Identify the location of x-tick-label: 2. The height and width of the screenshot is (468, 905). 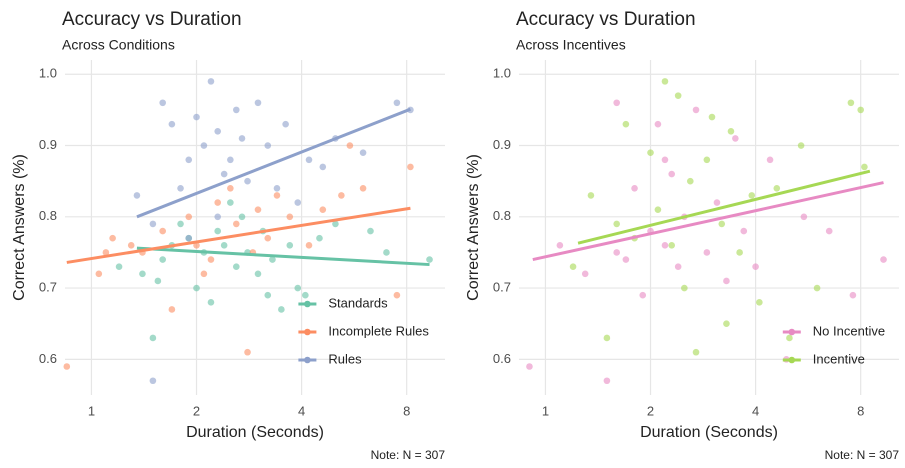
(650, 410).